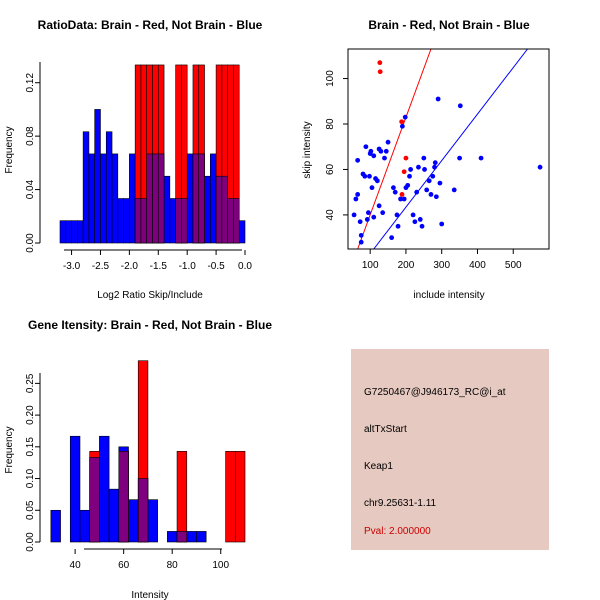 This screenshot has height=600, width=600. Describe the element at coordinates (330, 169) in the screenshot. I see `scatter-y-tick-label: 60` at that location.